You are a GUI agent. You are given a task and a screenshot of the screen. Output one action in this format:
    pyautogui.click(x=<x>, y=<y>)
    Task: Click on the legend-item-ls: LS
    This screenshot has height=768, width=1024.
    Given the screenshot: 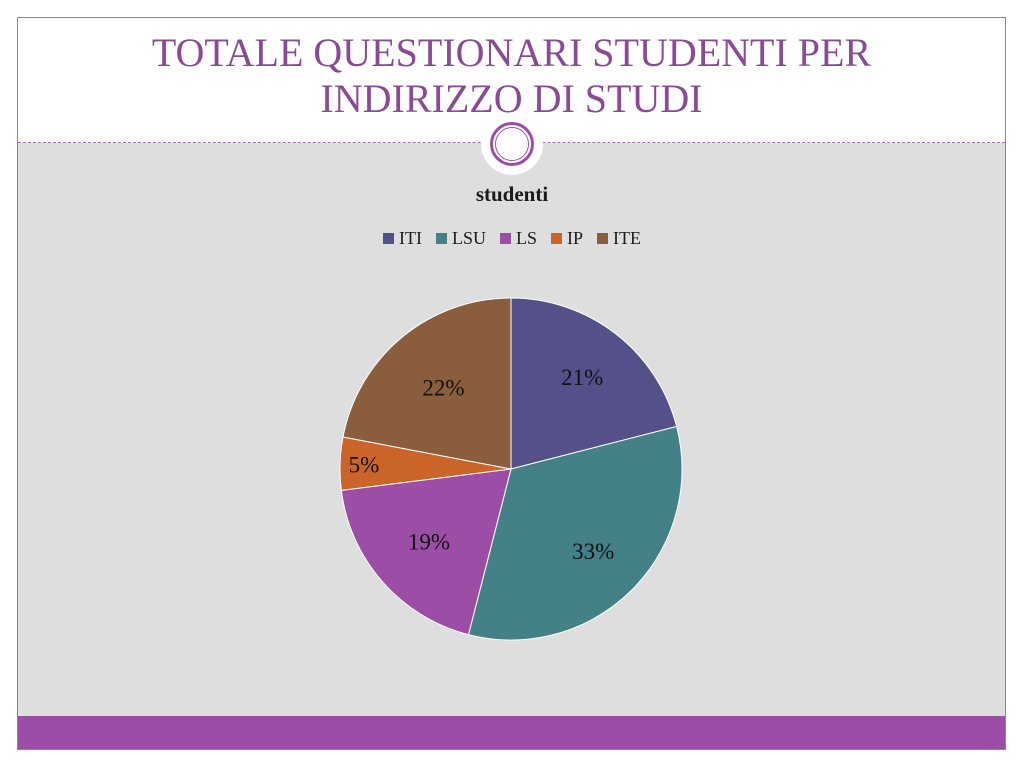 What is the action you would take?
    pyautogui.click(x=518, y=238)
    